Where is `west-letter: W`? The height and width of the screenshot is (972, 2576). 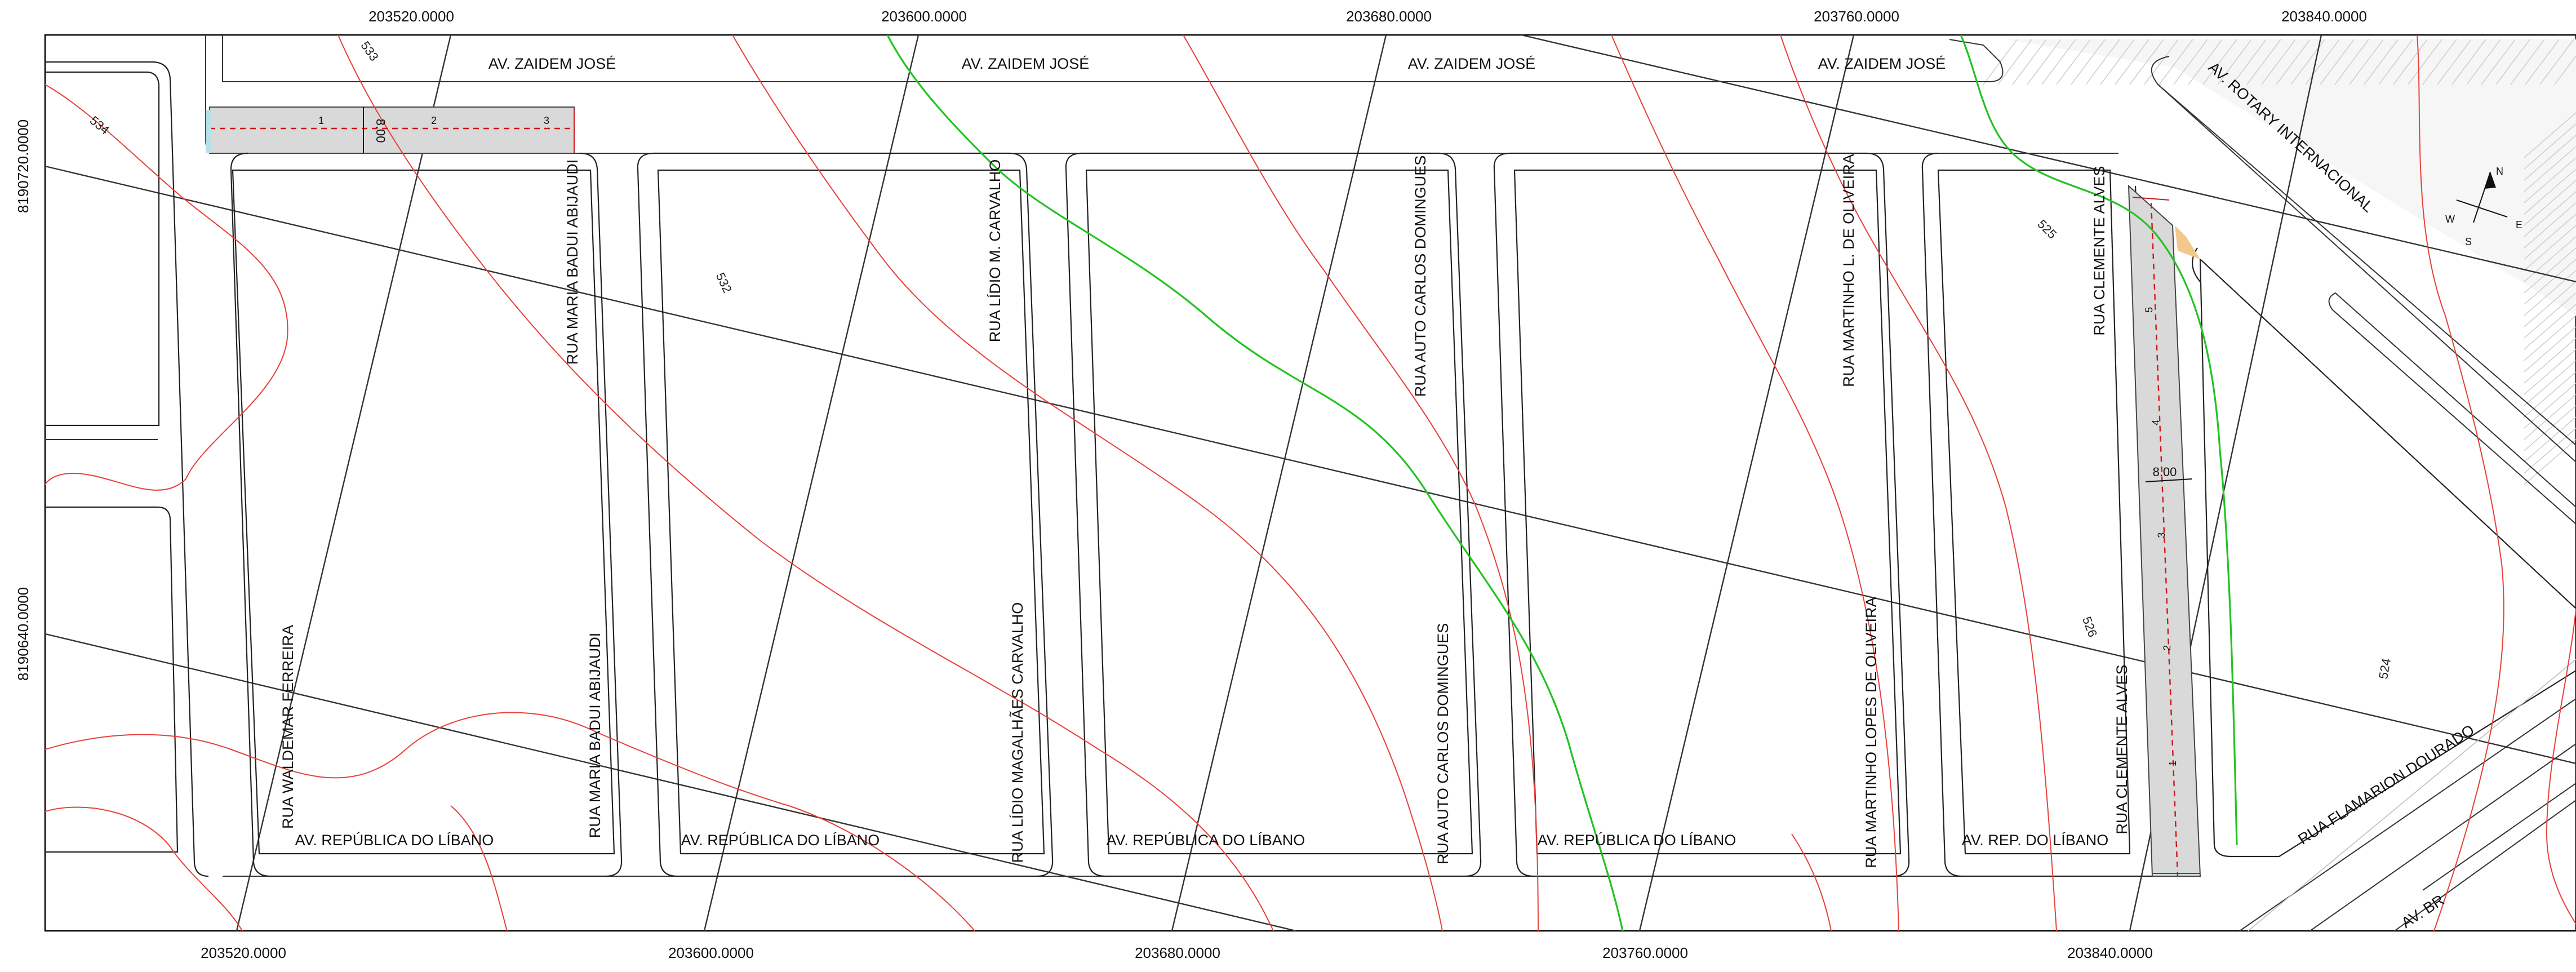
west-letter: W is located at coordinates (2450, 220).